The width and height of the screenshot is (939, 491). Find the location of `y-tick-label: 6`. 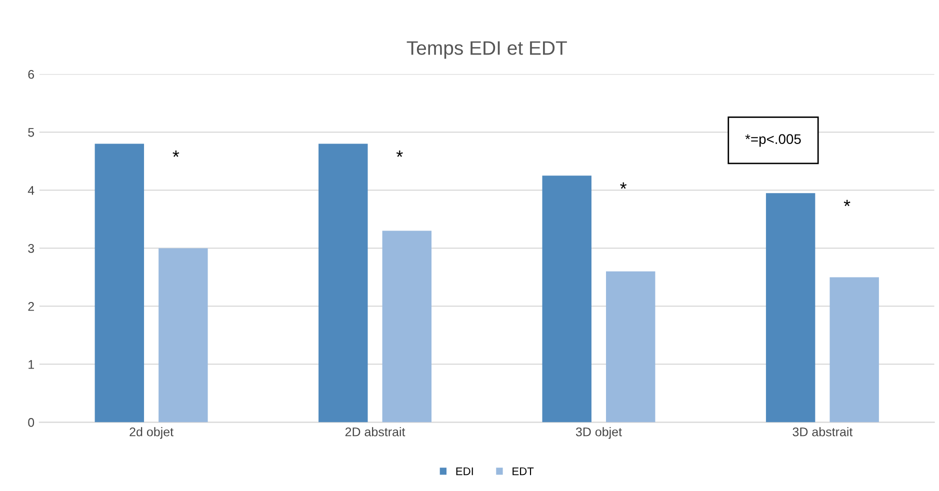

y-tick-label: 6 is located at coordinates (31, 74).